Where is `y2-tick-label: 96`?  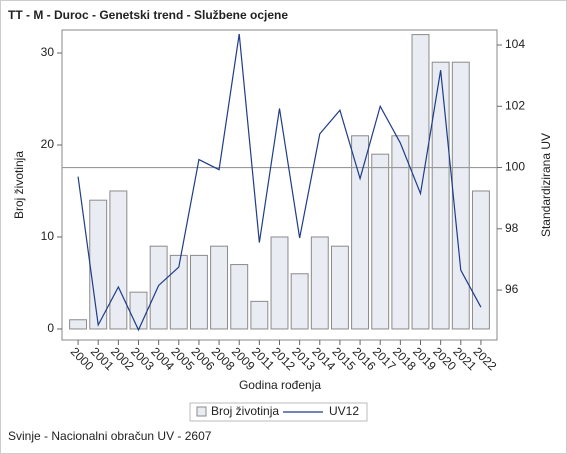 y2-tick-label: 96 is located at coordinates (512, 289).